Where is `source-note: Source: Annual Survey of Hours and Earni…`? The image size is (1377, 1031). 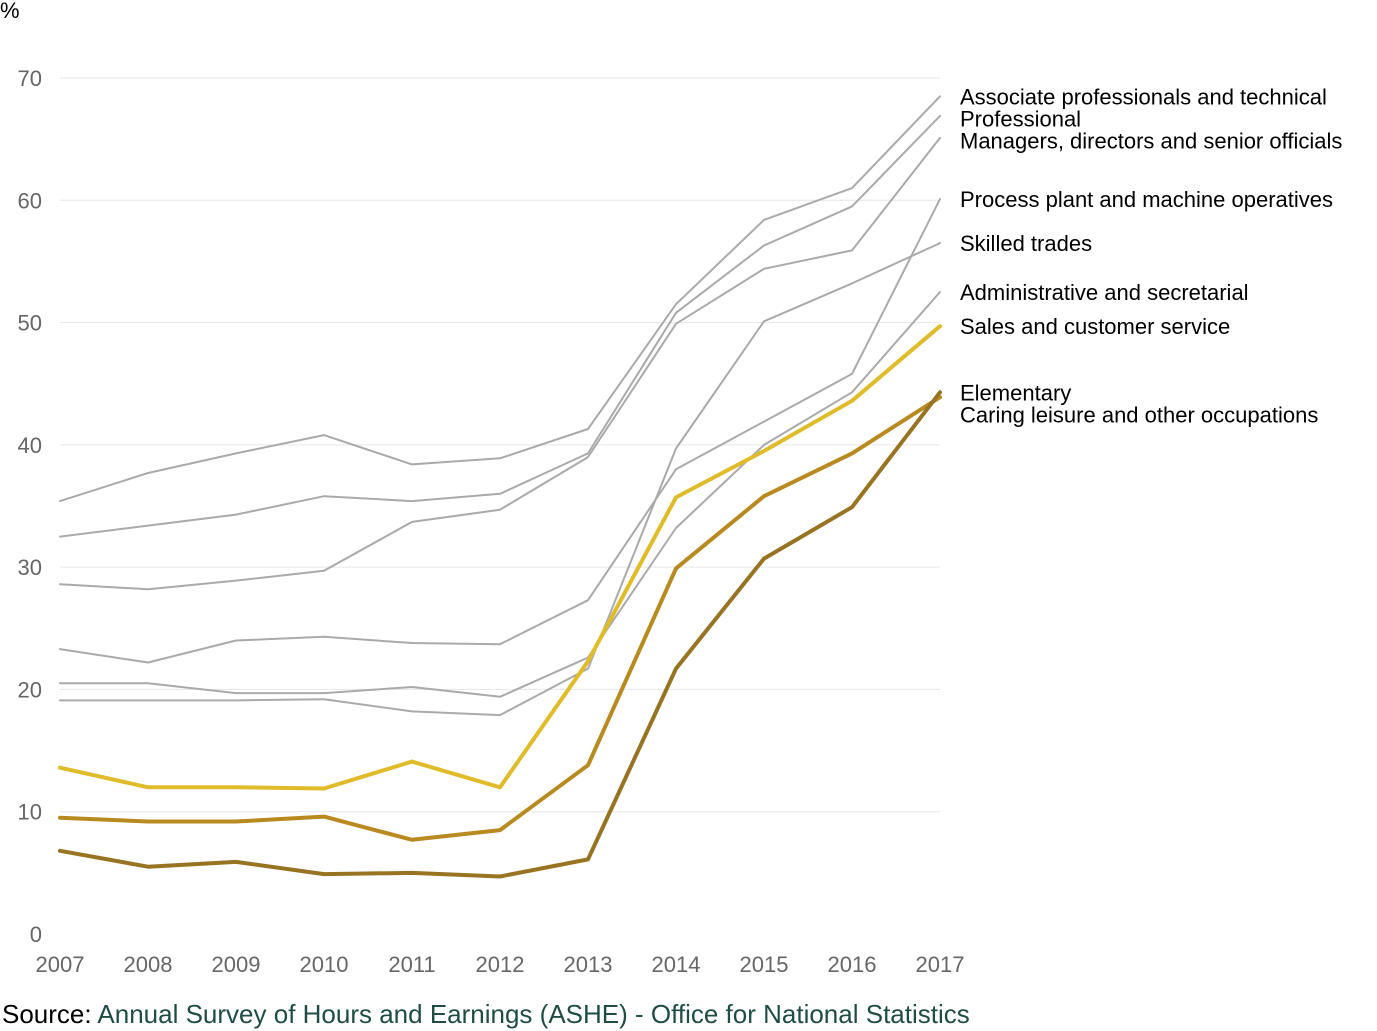 source-note: Source: Annual Survey of Hours and Earni… is located at coordinates (486, 1014).